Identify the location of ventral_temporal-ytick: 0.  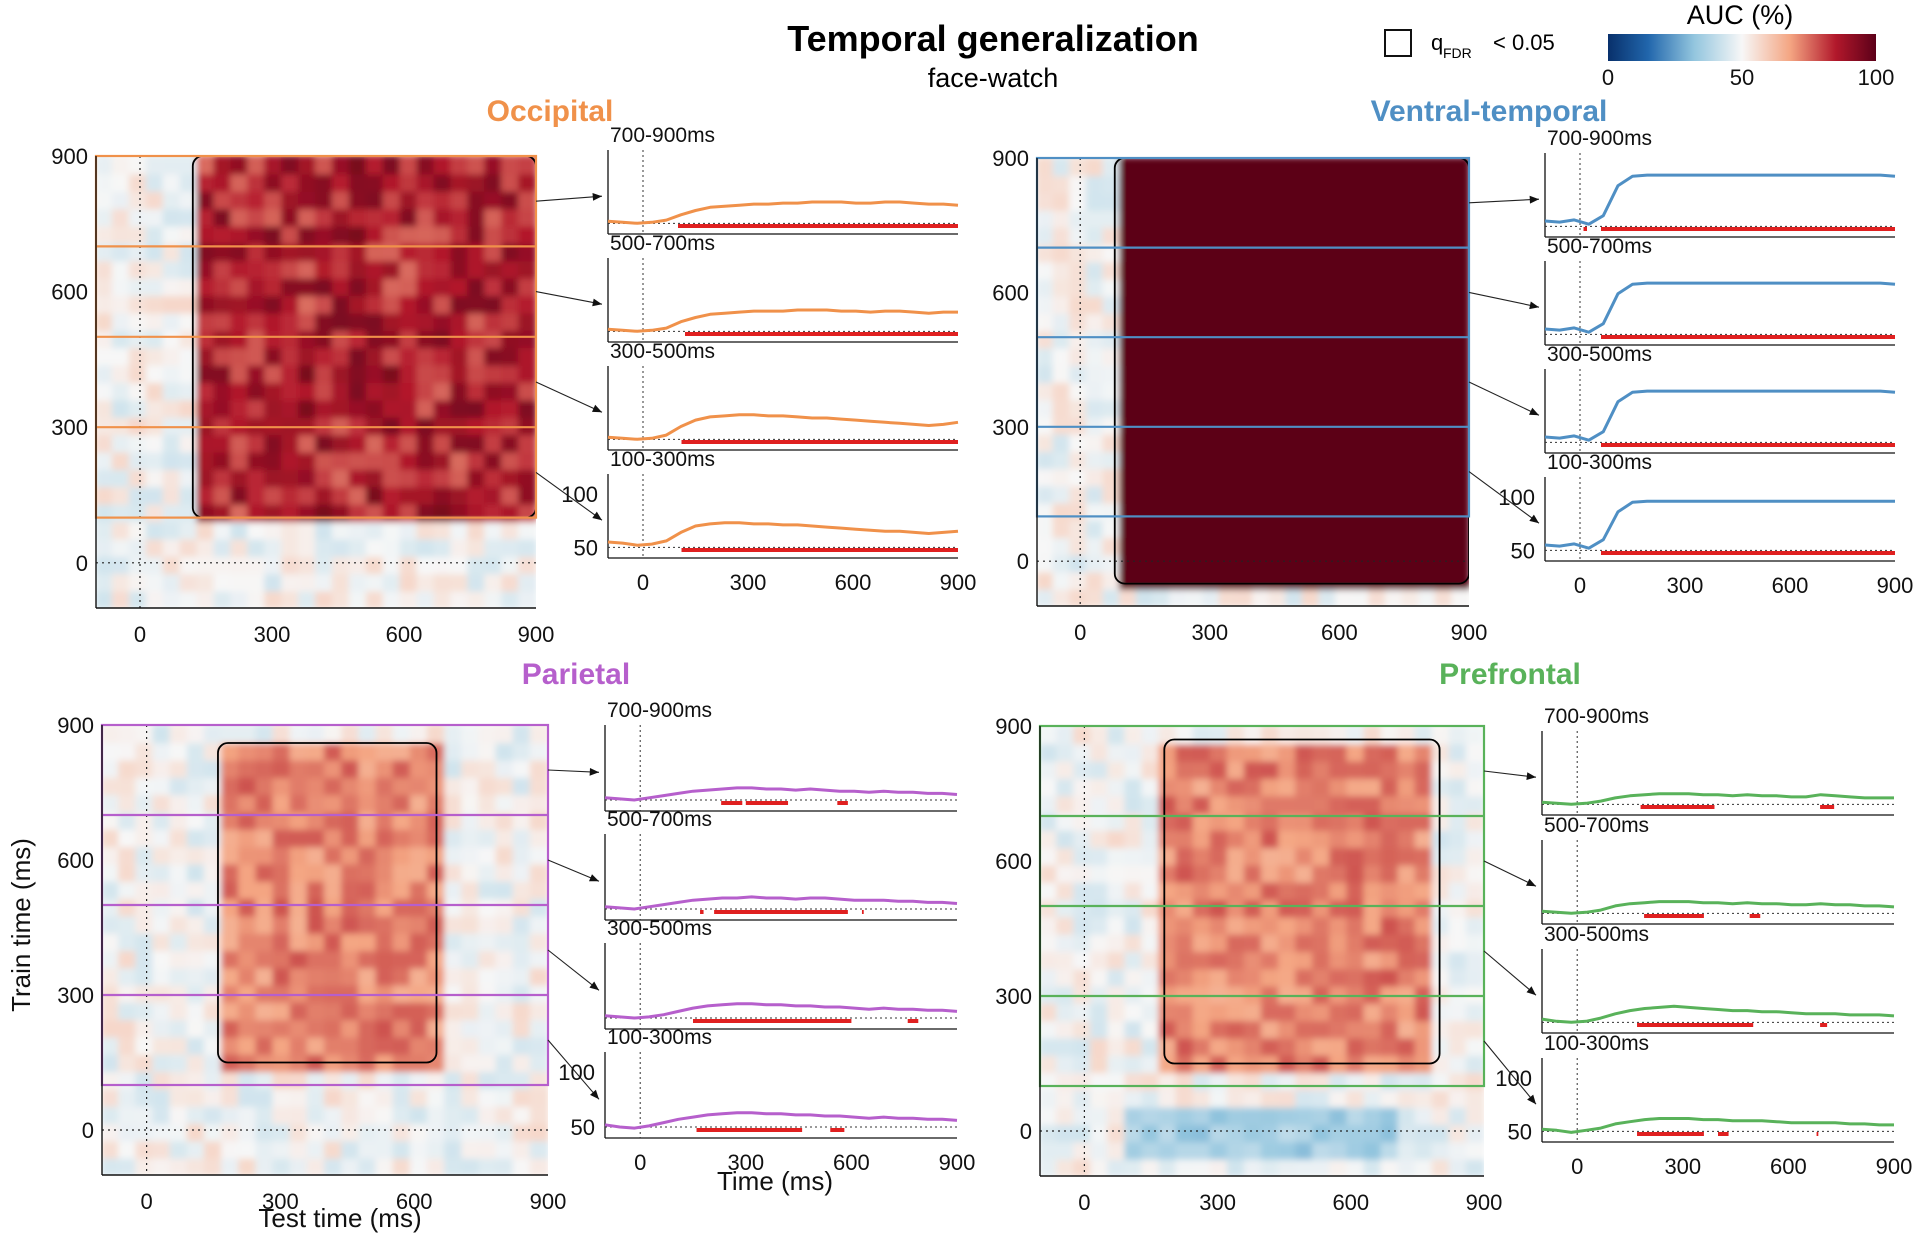
(1023, 561).